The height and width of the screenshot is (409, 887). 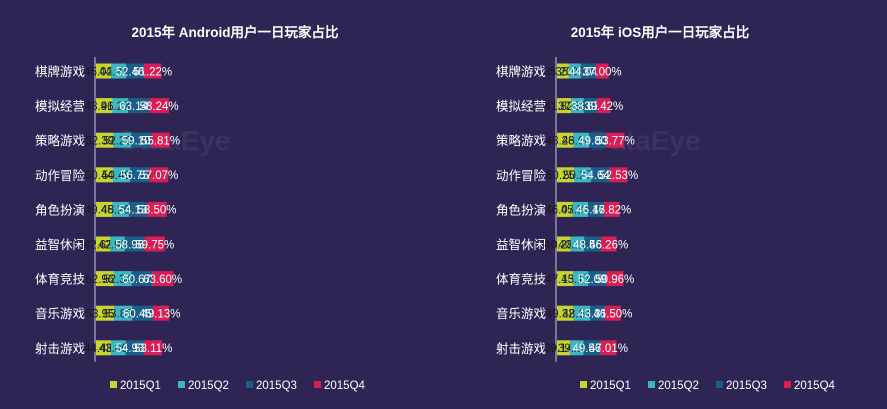 I want to click on category-label-android-3: 动作冒险, so click(x=60, y=175).